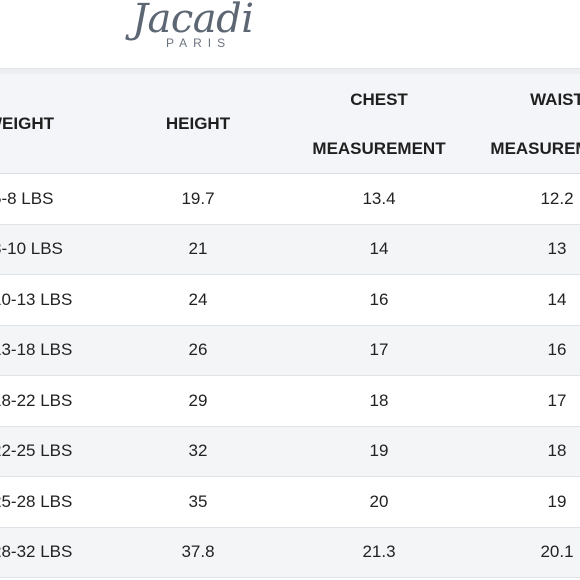  What do you see at coordinates (198, 249) in the screenshot?
I see `cell-height: 21` at bounding box center [198, 249].